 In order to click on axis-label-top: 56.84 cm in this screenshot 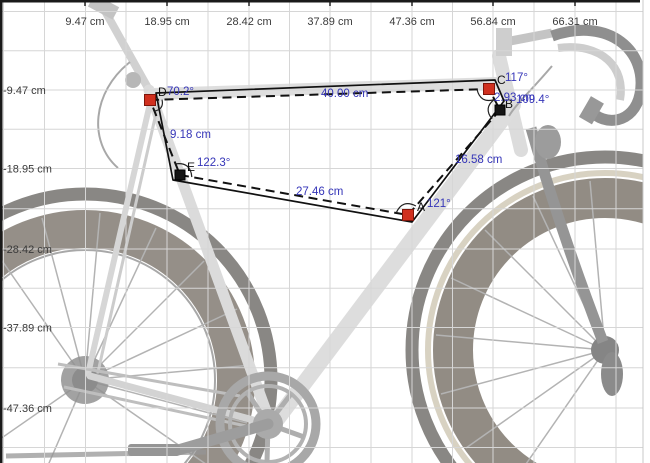, I will do `click(492, 22)`.